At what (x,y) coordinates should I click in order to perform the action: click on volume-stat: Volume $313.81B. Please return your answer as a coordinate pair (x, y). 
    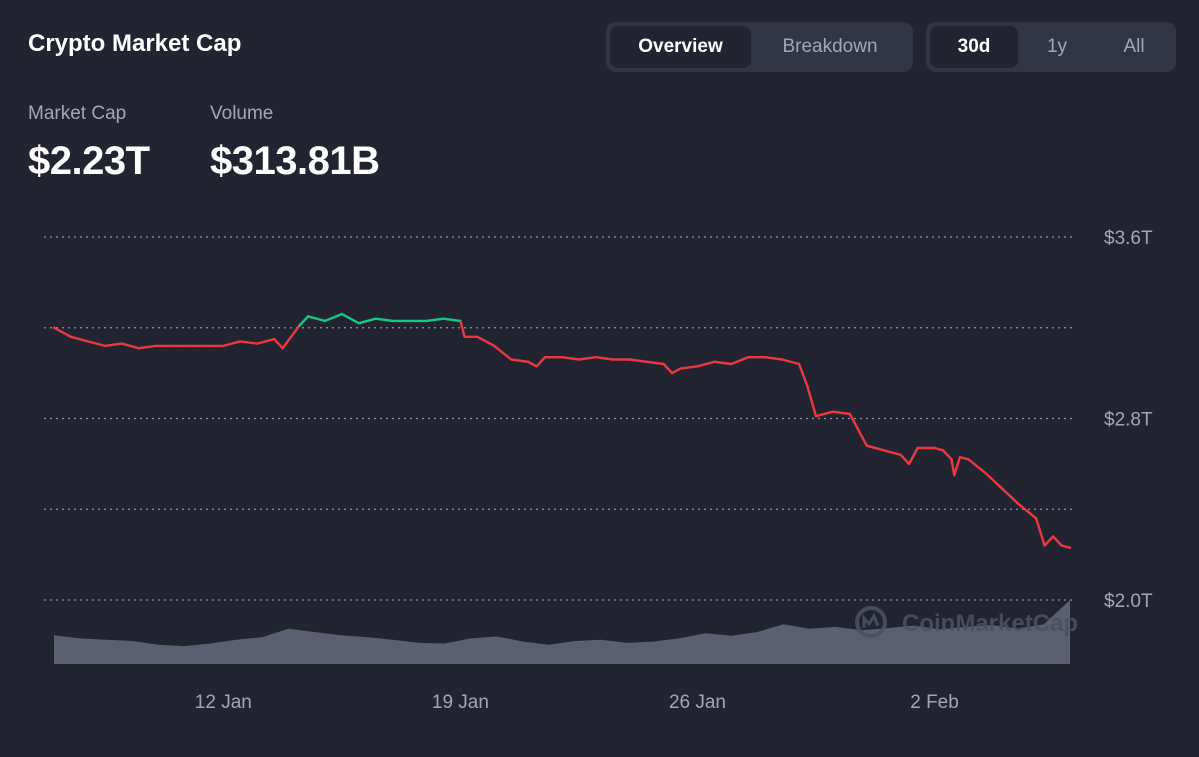
    Looking at the image, I should click on (295, 143).